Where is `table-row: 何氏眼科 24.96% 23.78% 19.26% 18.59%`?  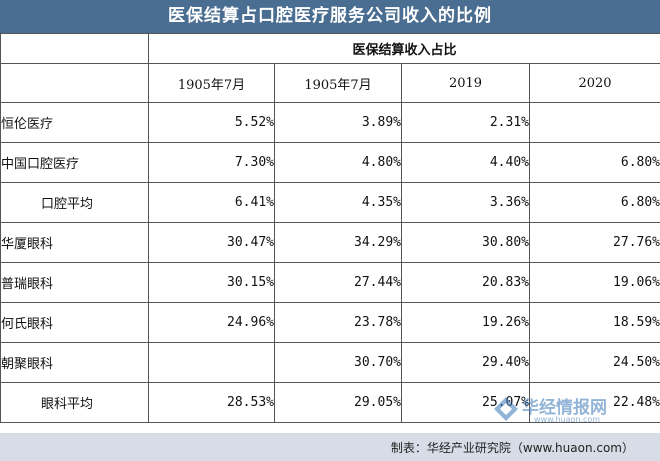
table-row: 何氏眼科 24.96% 23.78% 19.26% 18.59% is located at coordinates (330, 322).